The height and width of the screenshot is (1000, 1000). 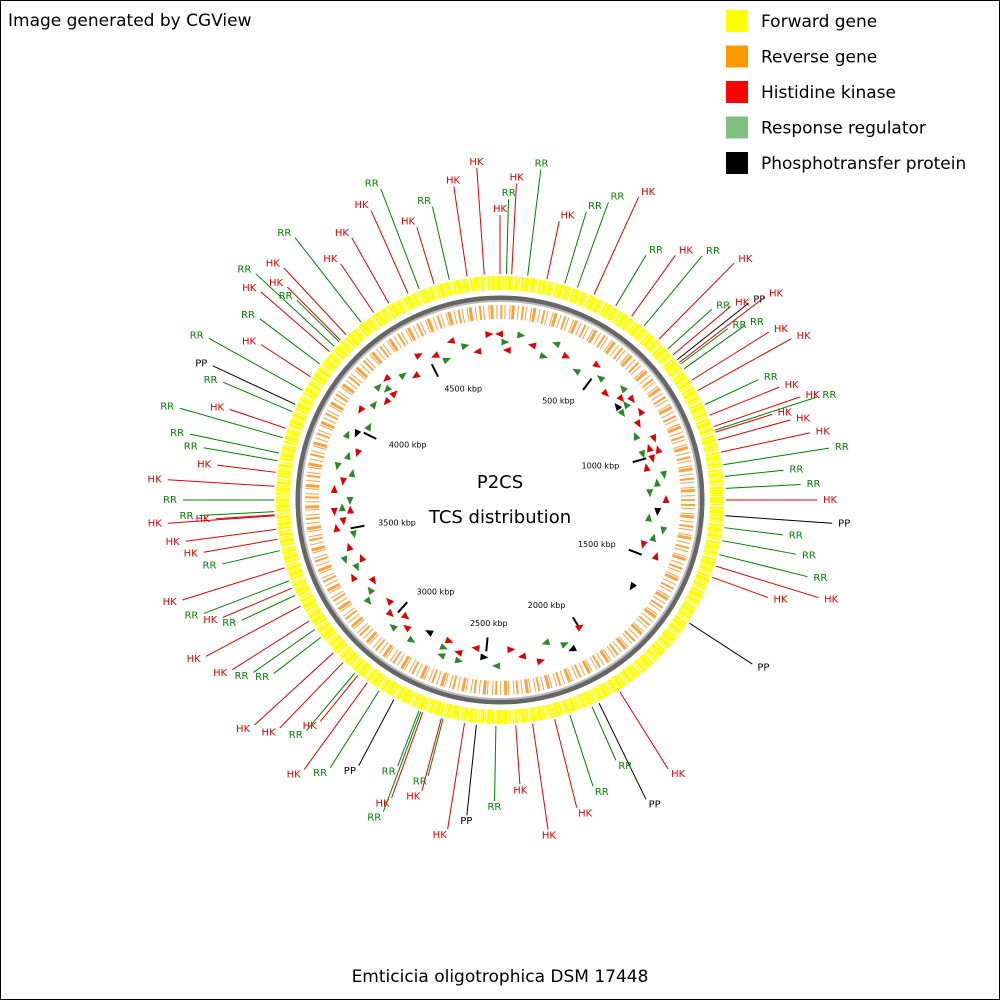 What do you see at coordinates (828, 93) in the screenshot?
I see `legend-label: Histidine kinase` at bounding box center [828, 93].